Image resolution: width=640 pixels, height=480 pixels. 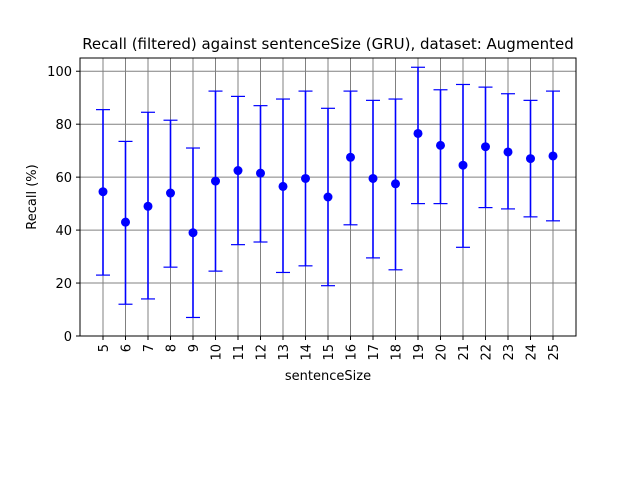 I want to click on y-tick-label: 40, so click(x=63, y=231).